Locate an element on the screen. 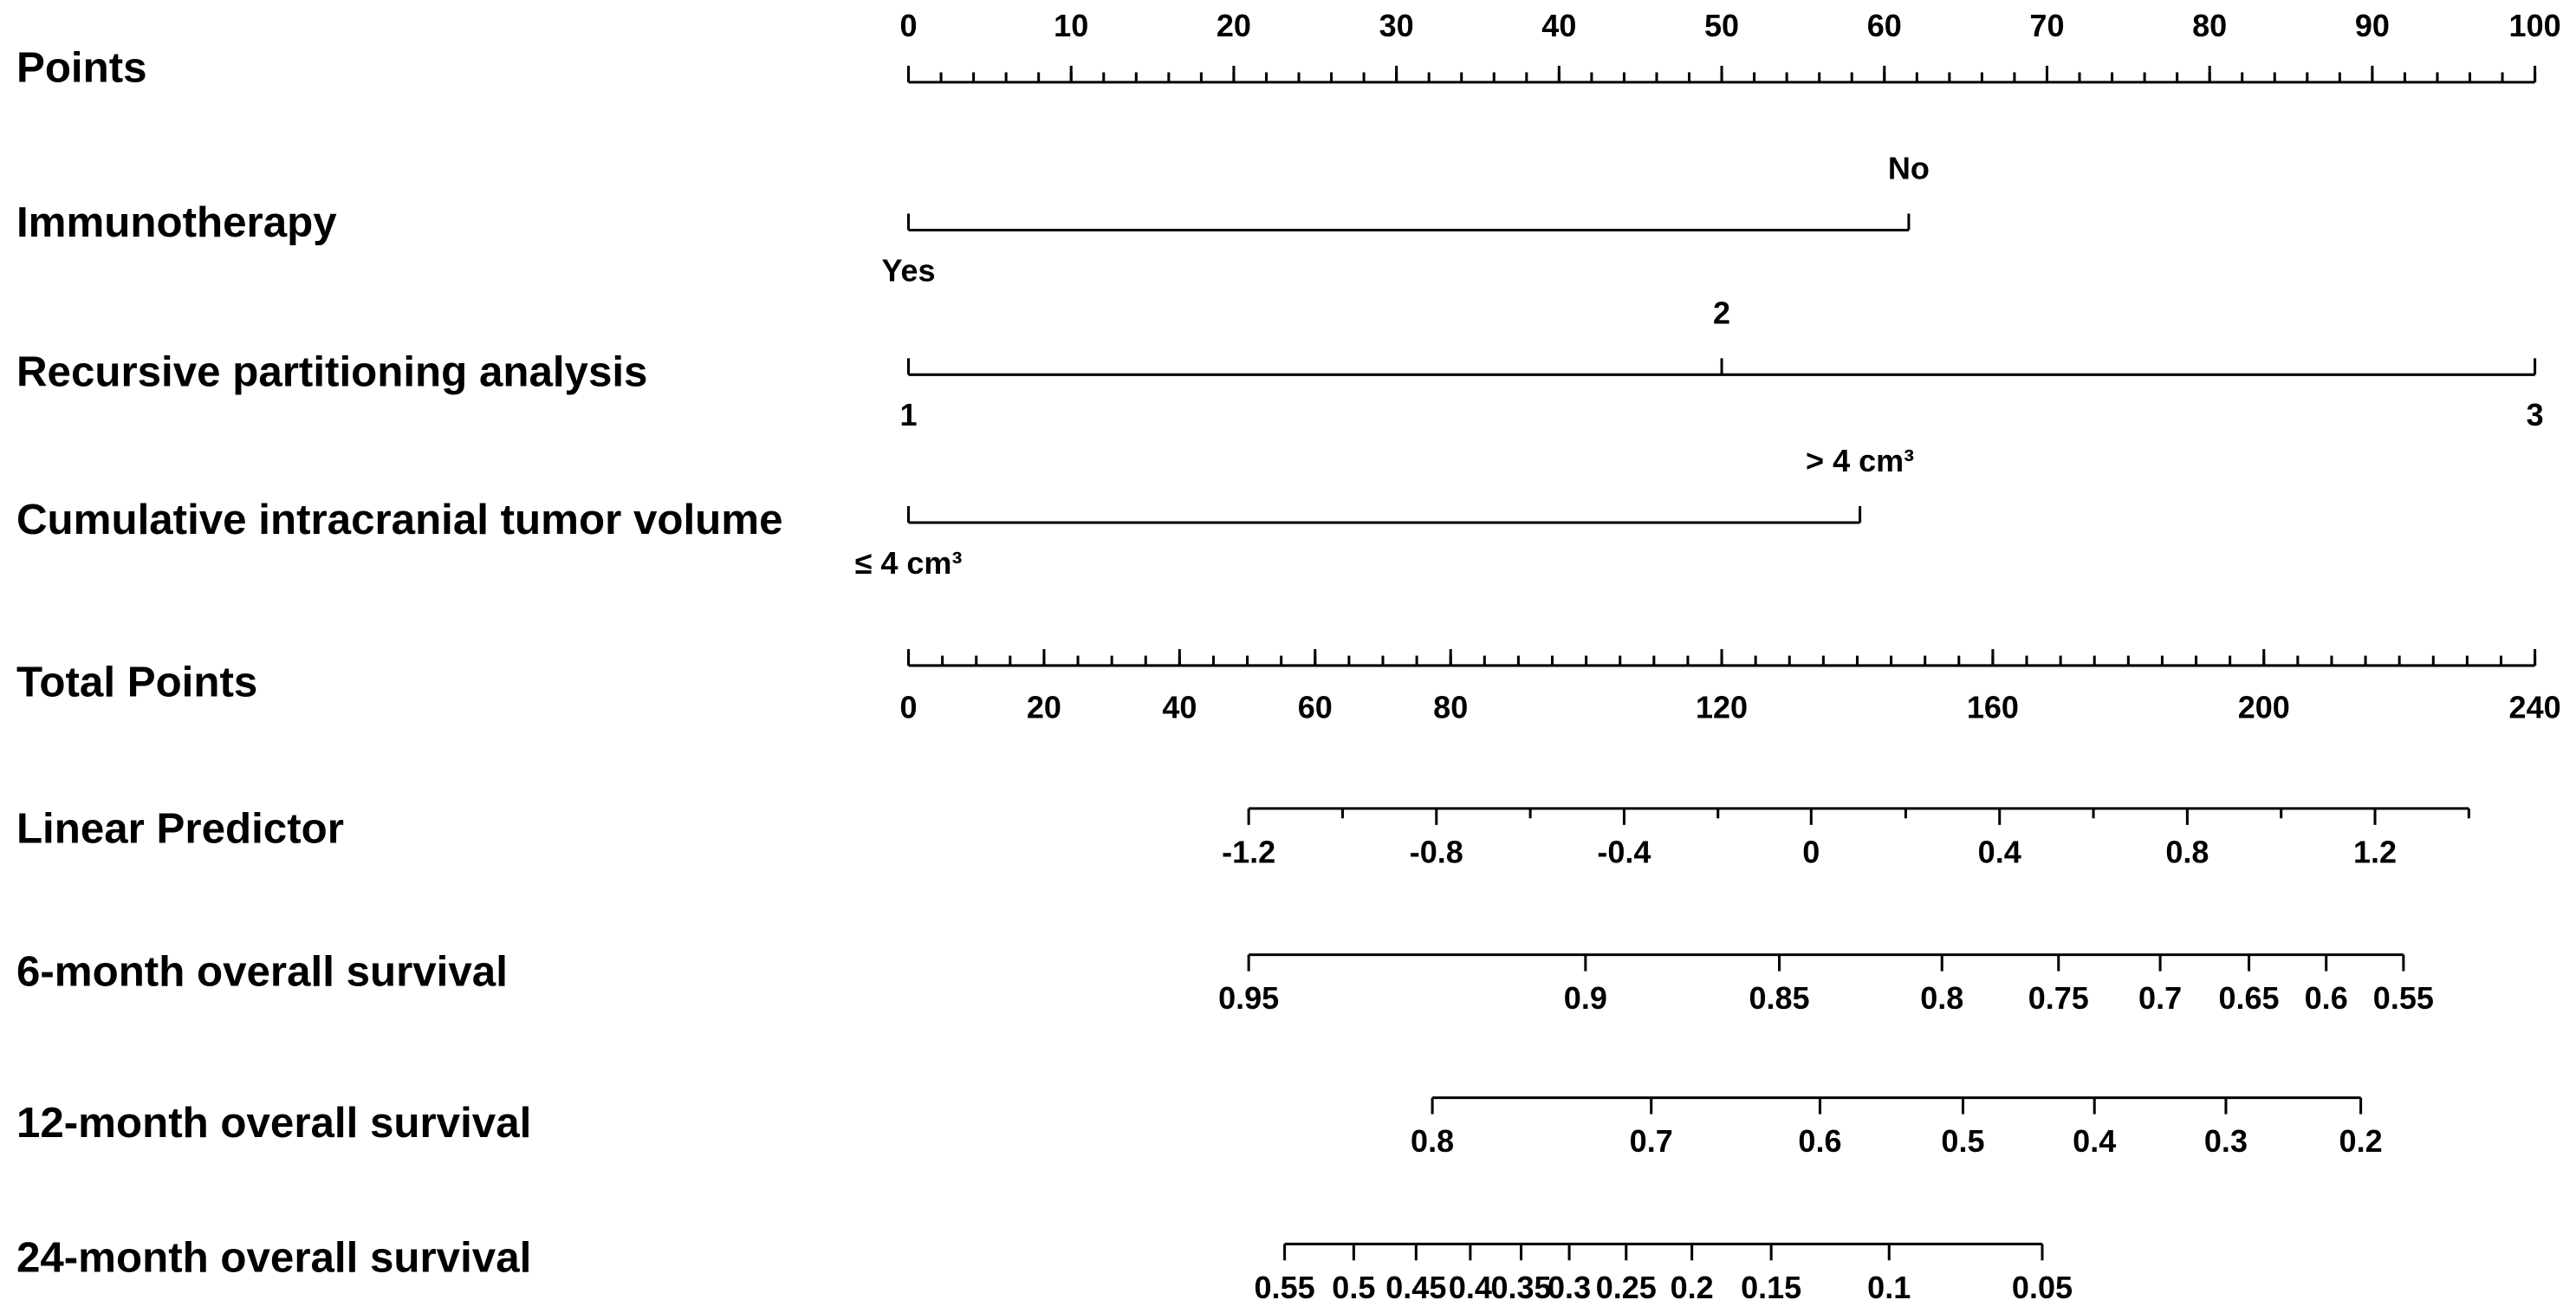 This screenshot has width=2576, height=1313. tick-label: 0.9 is located at coordinates (1585, 998).